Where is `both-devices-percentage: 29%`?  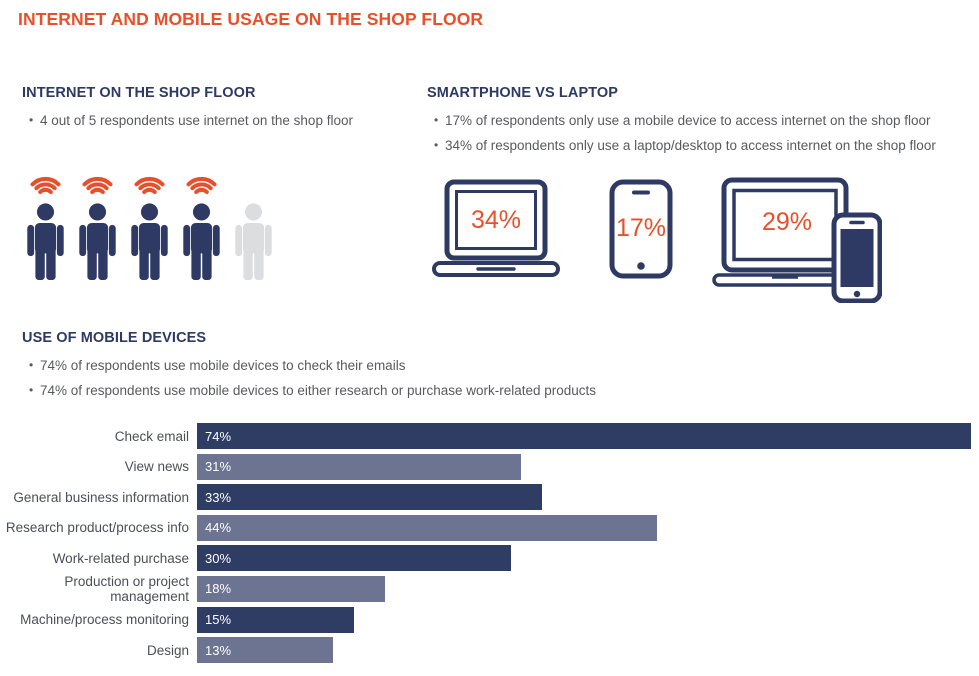
both-devices-percentage: 29% is located at coordinates (787, 222).